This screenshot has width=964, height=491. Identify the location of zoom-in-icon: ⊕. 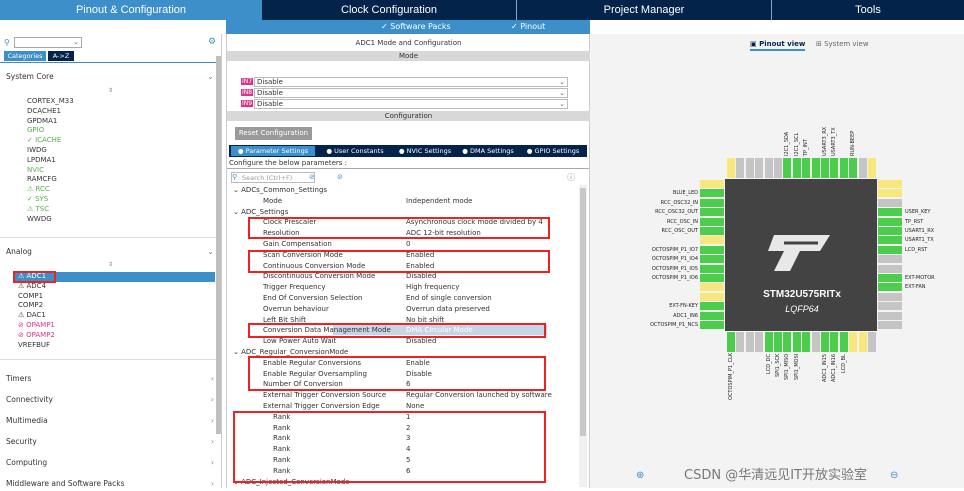
(640, 475).